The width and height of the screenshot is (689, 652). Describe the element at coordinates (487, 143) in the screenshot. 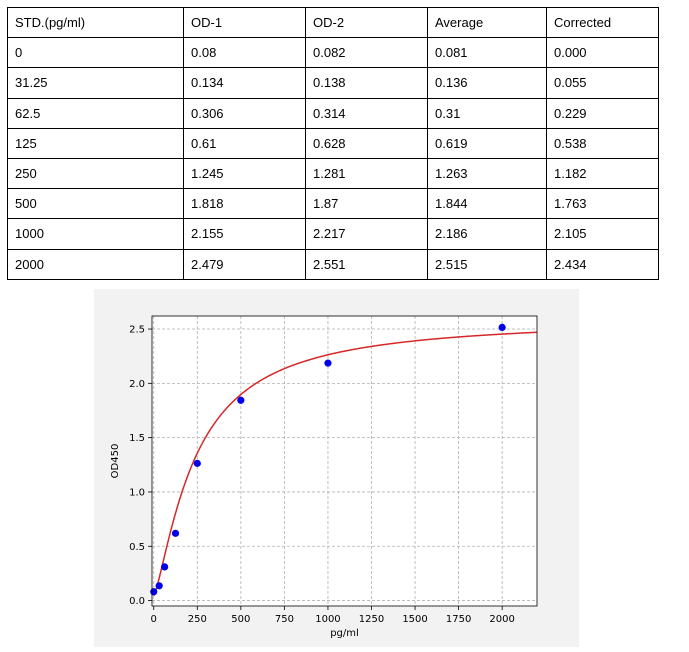

I see `table-cell: 0.619` at that location.